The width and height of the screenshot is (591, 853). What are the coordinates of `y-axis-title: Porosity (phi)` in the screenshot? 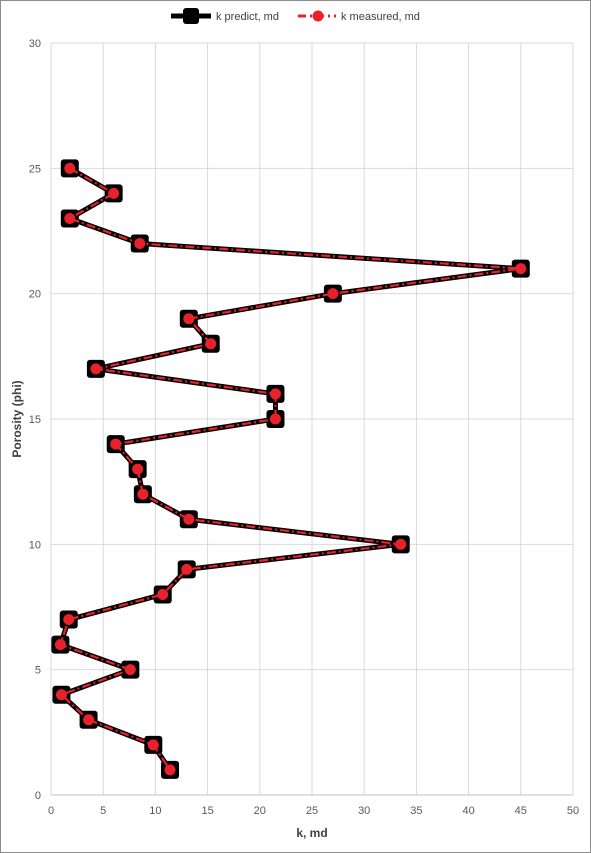 It's located at (17, 418).